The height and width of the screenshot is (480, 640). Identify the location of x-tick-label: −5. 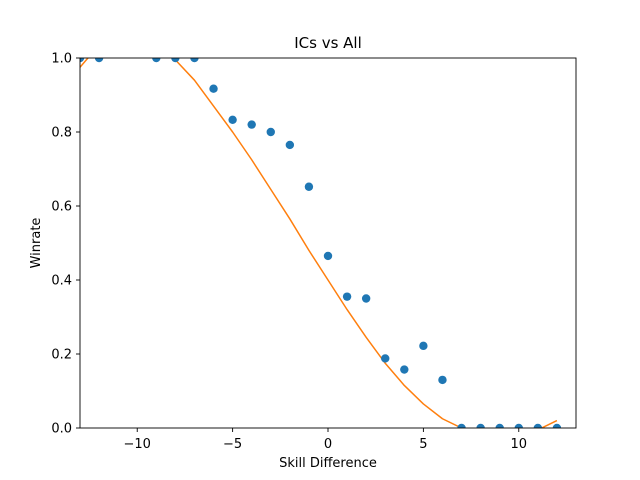
(232, 444).